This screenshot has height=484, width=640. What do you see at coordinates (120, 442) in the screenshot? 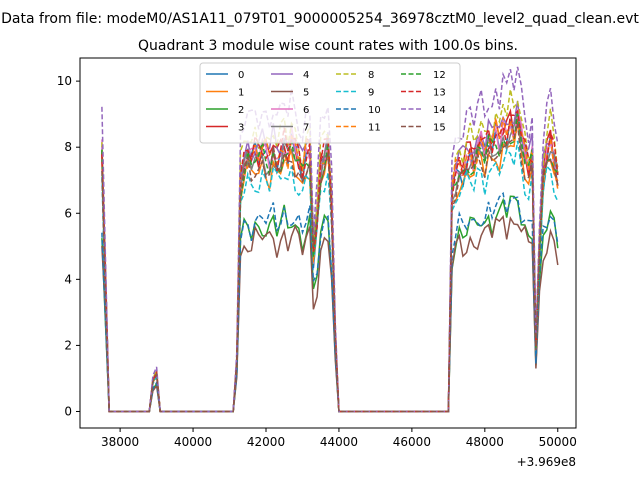
I see `x-tick-label: 38000` at bounding box center [120, 442].